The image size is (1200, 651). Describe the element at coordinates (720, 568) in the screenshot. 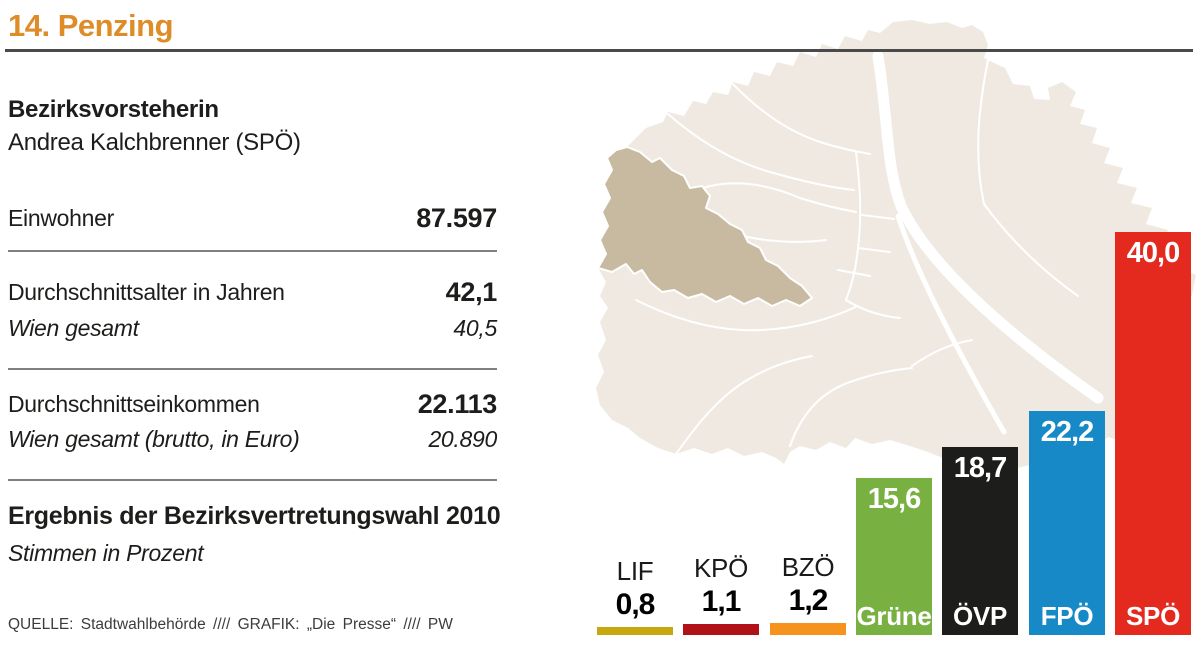

I see `bar-label-KPÖ: KPÖ` at that location.